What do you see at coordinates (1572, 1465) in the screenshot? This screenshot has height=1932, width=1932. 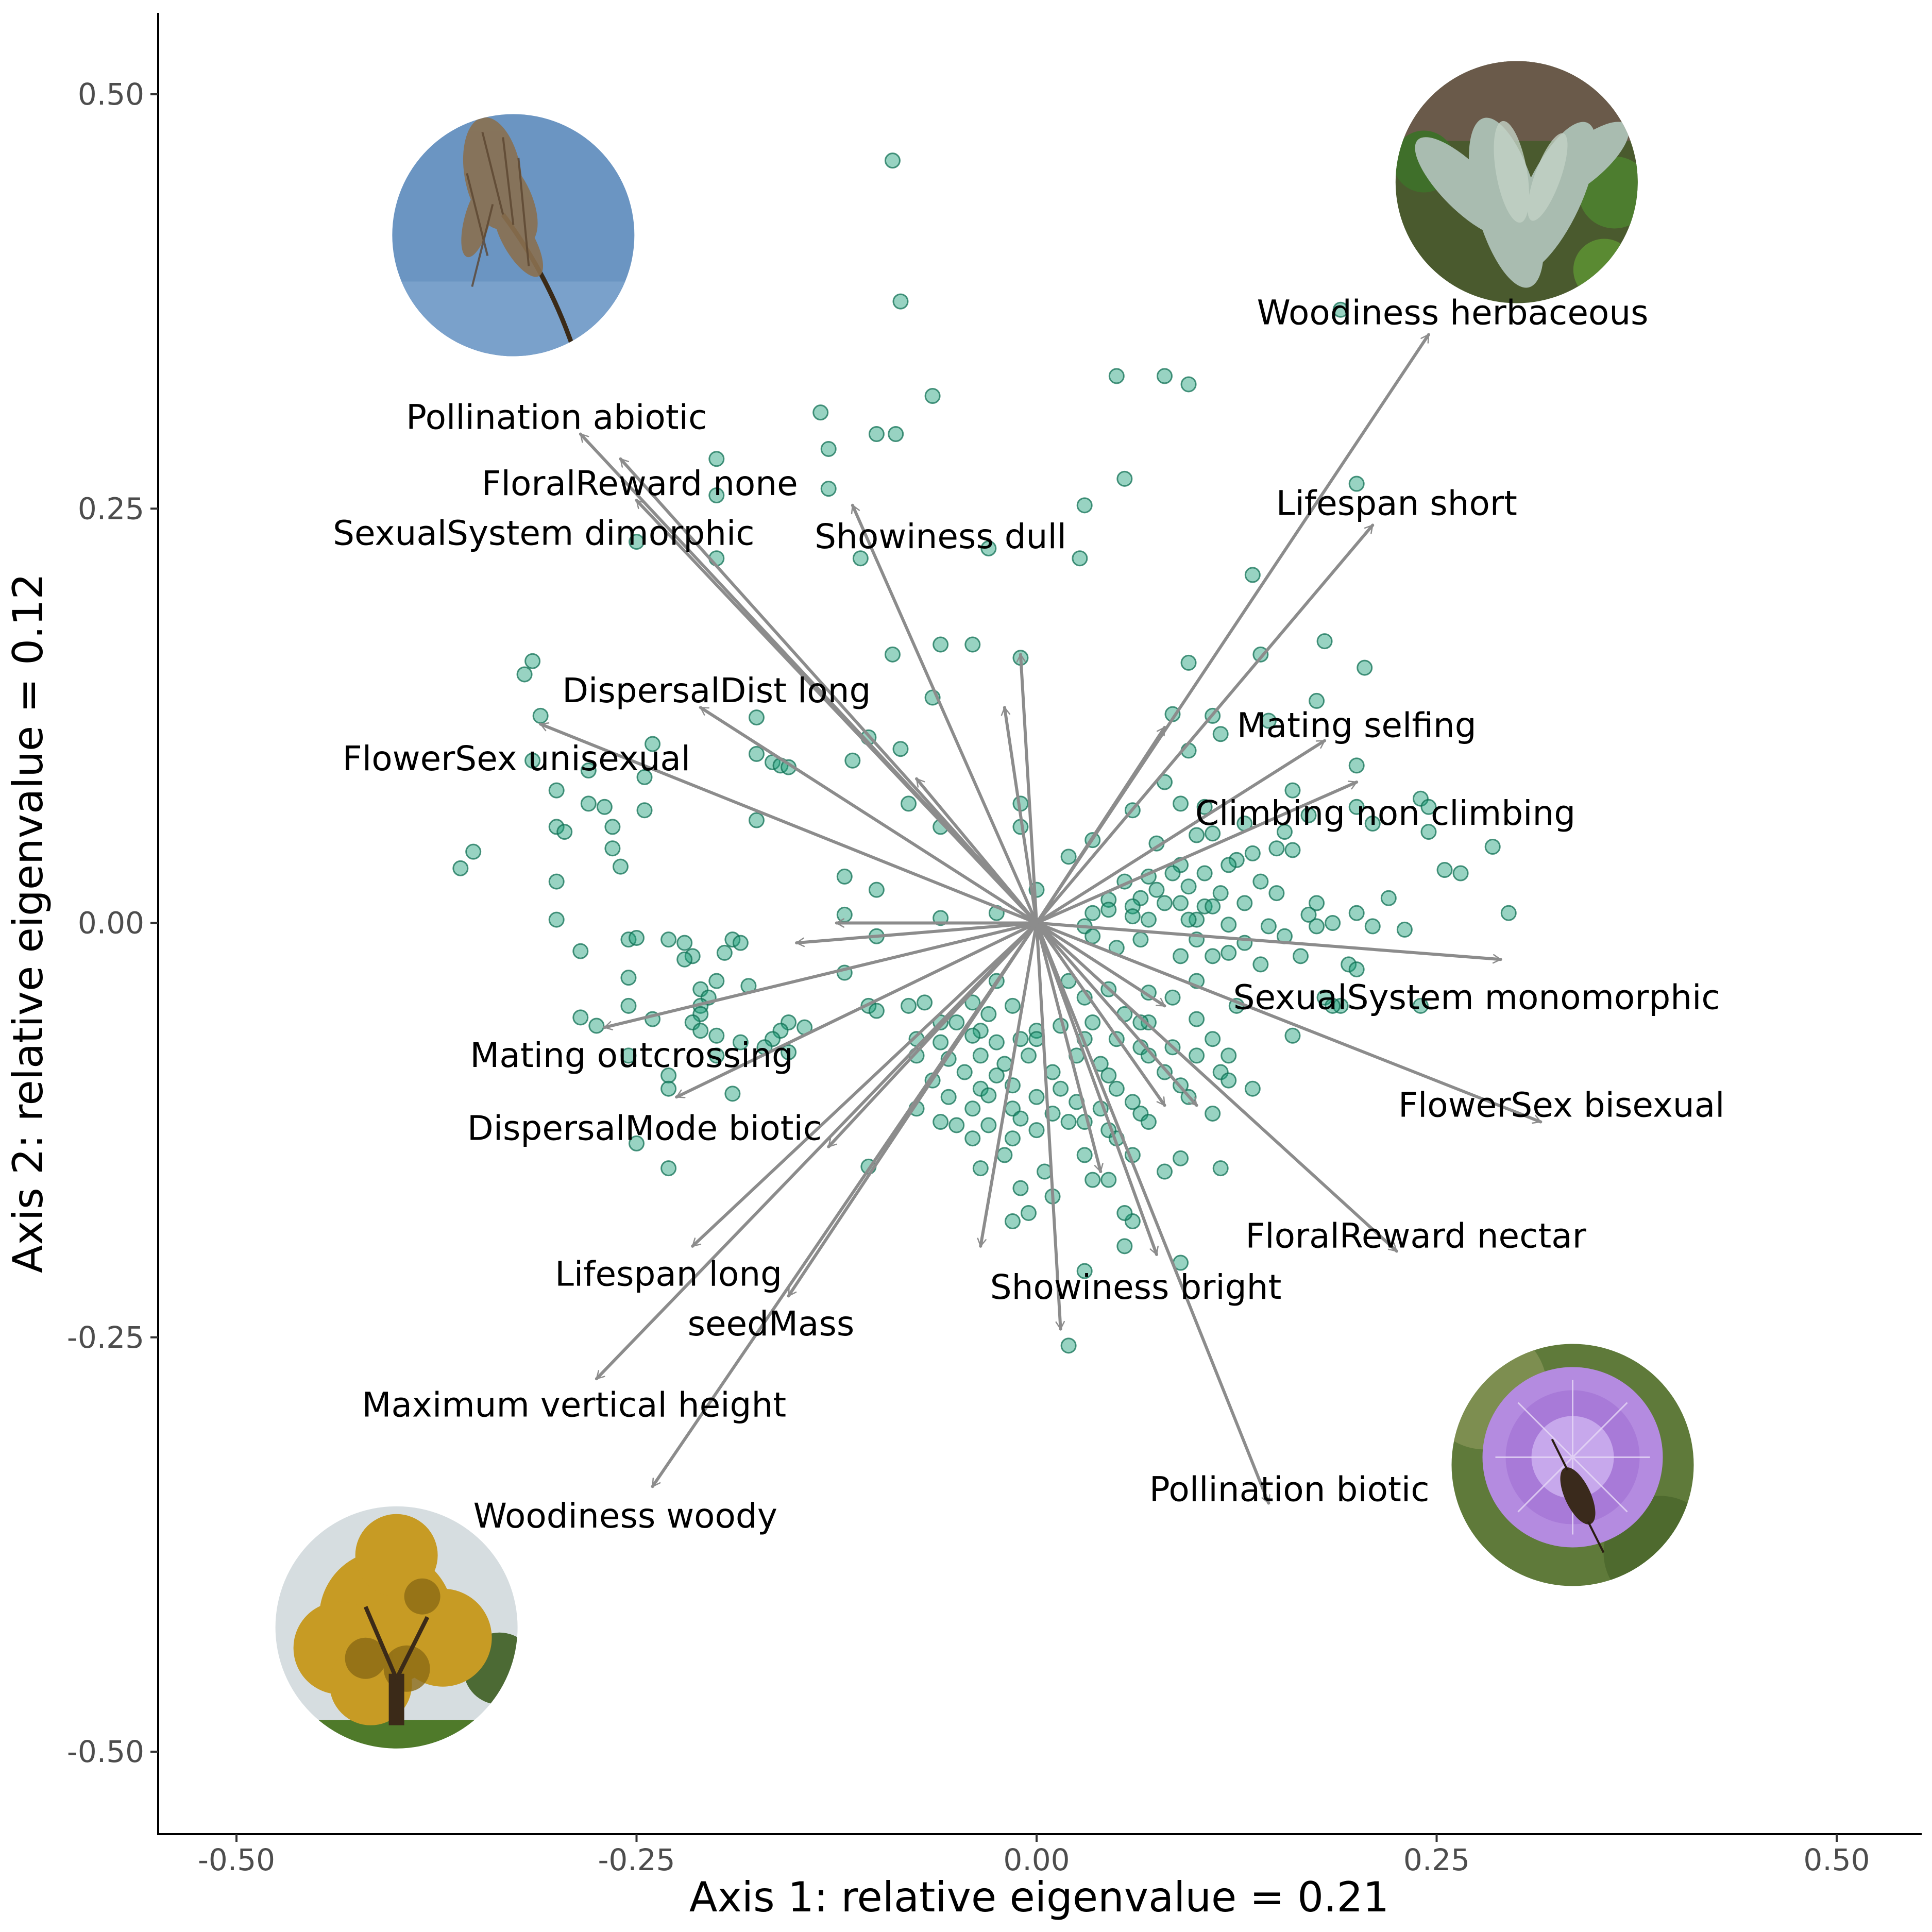 I see `purple-flower-photo` at bounding box center [1572, 1465].